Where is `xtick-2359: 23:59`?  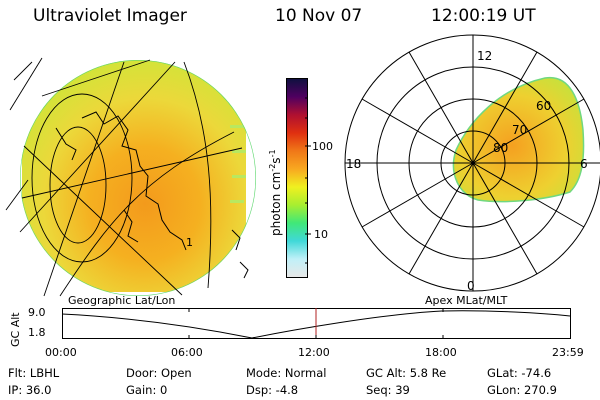
xtick-2359: 23:59 is located at coordinates (568, 352).